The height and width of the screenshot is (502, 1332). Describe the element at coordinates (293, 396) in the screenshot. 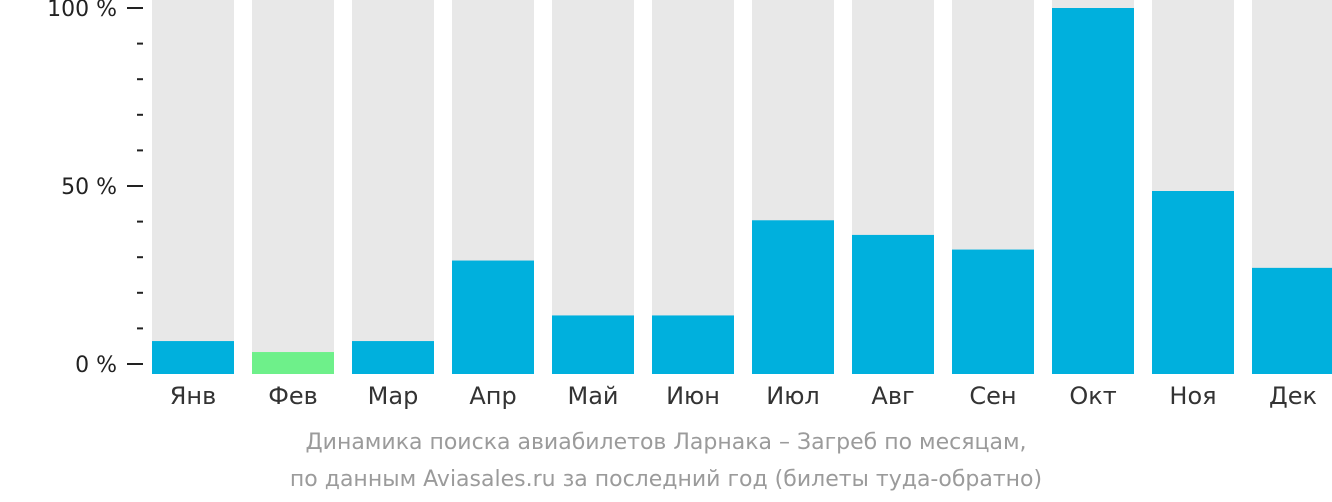

I see `x-tick-label: Фев` at that location.